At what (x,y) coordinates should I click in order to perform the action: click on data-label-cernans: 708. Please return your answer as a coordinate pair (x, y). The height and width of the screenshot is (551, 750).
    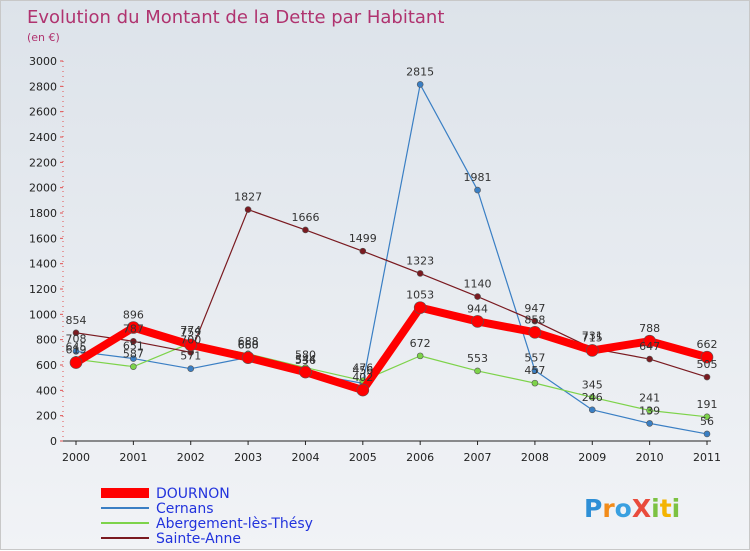
    Looking at the image, I should click on (76, 338).